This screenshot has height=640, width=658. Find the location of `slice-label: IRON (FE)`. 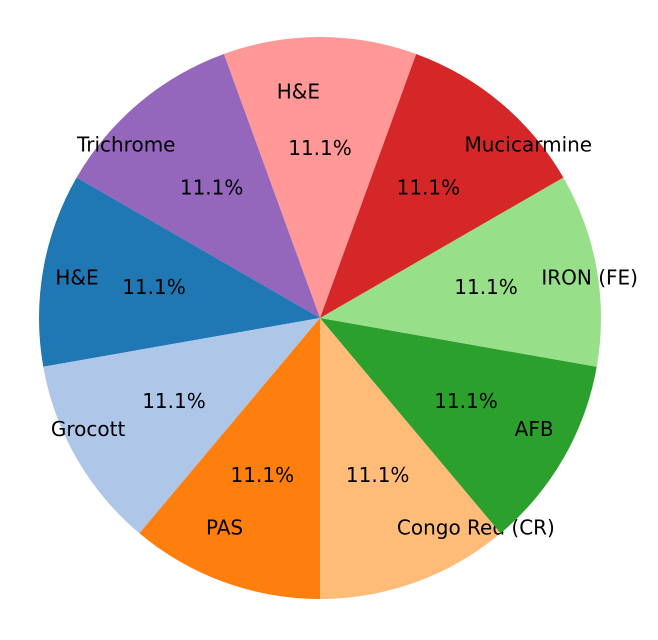

slice-label: IRON (FE) is located at coordinates (589, 277).